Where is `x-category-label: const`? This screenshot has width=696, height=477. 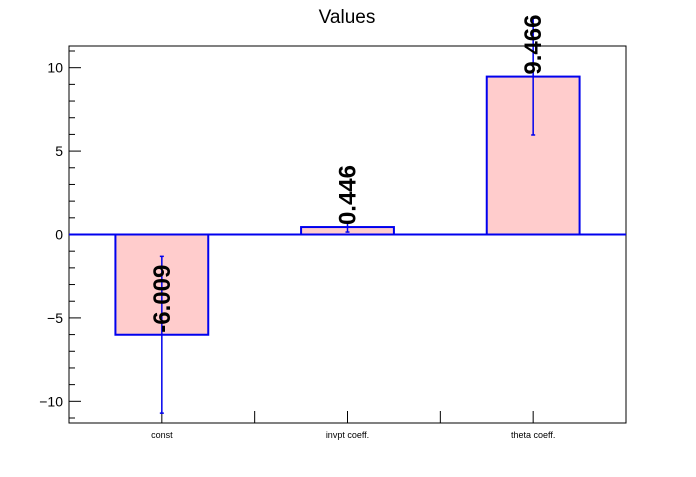 x-category-label: const is located at coordinates (162, 435).